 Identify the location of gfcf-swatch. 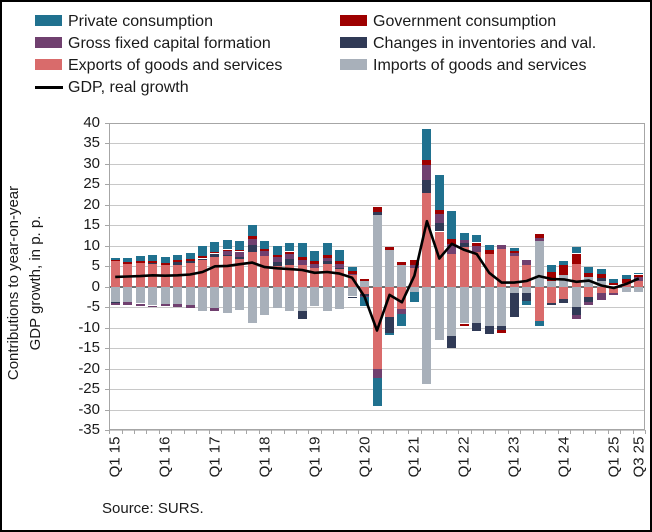
(48, 42).